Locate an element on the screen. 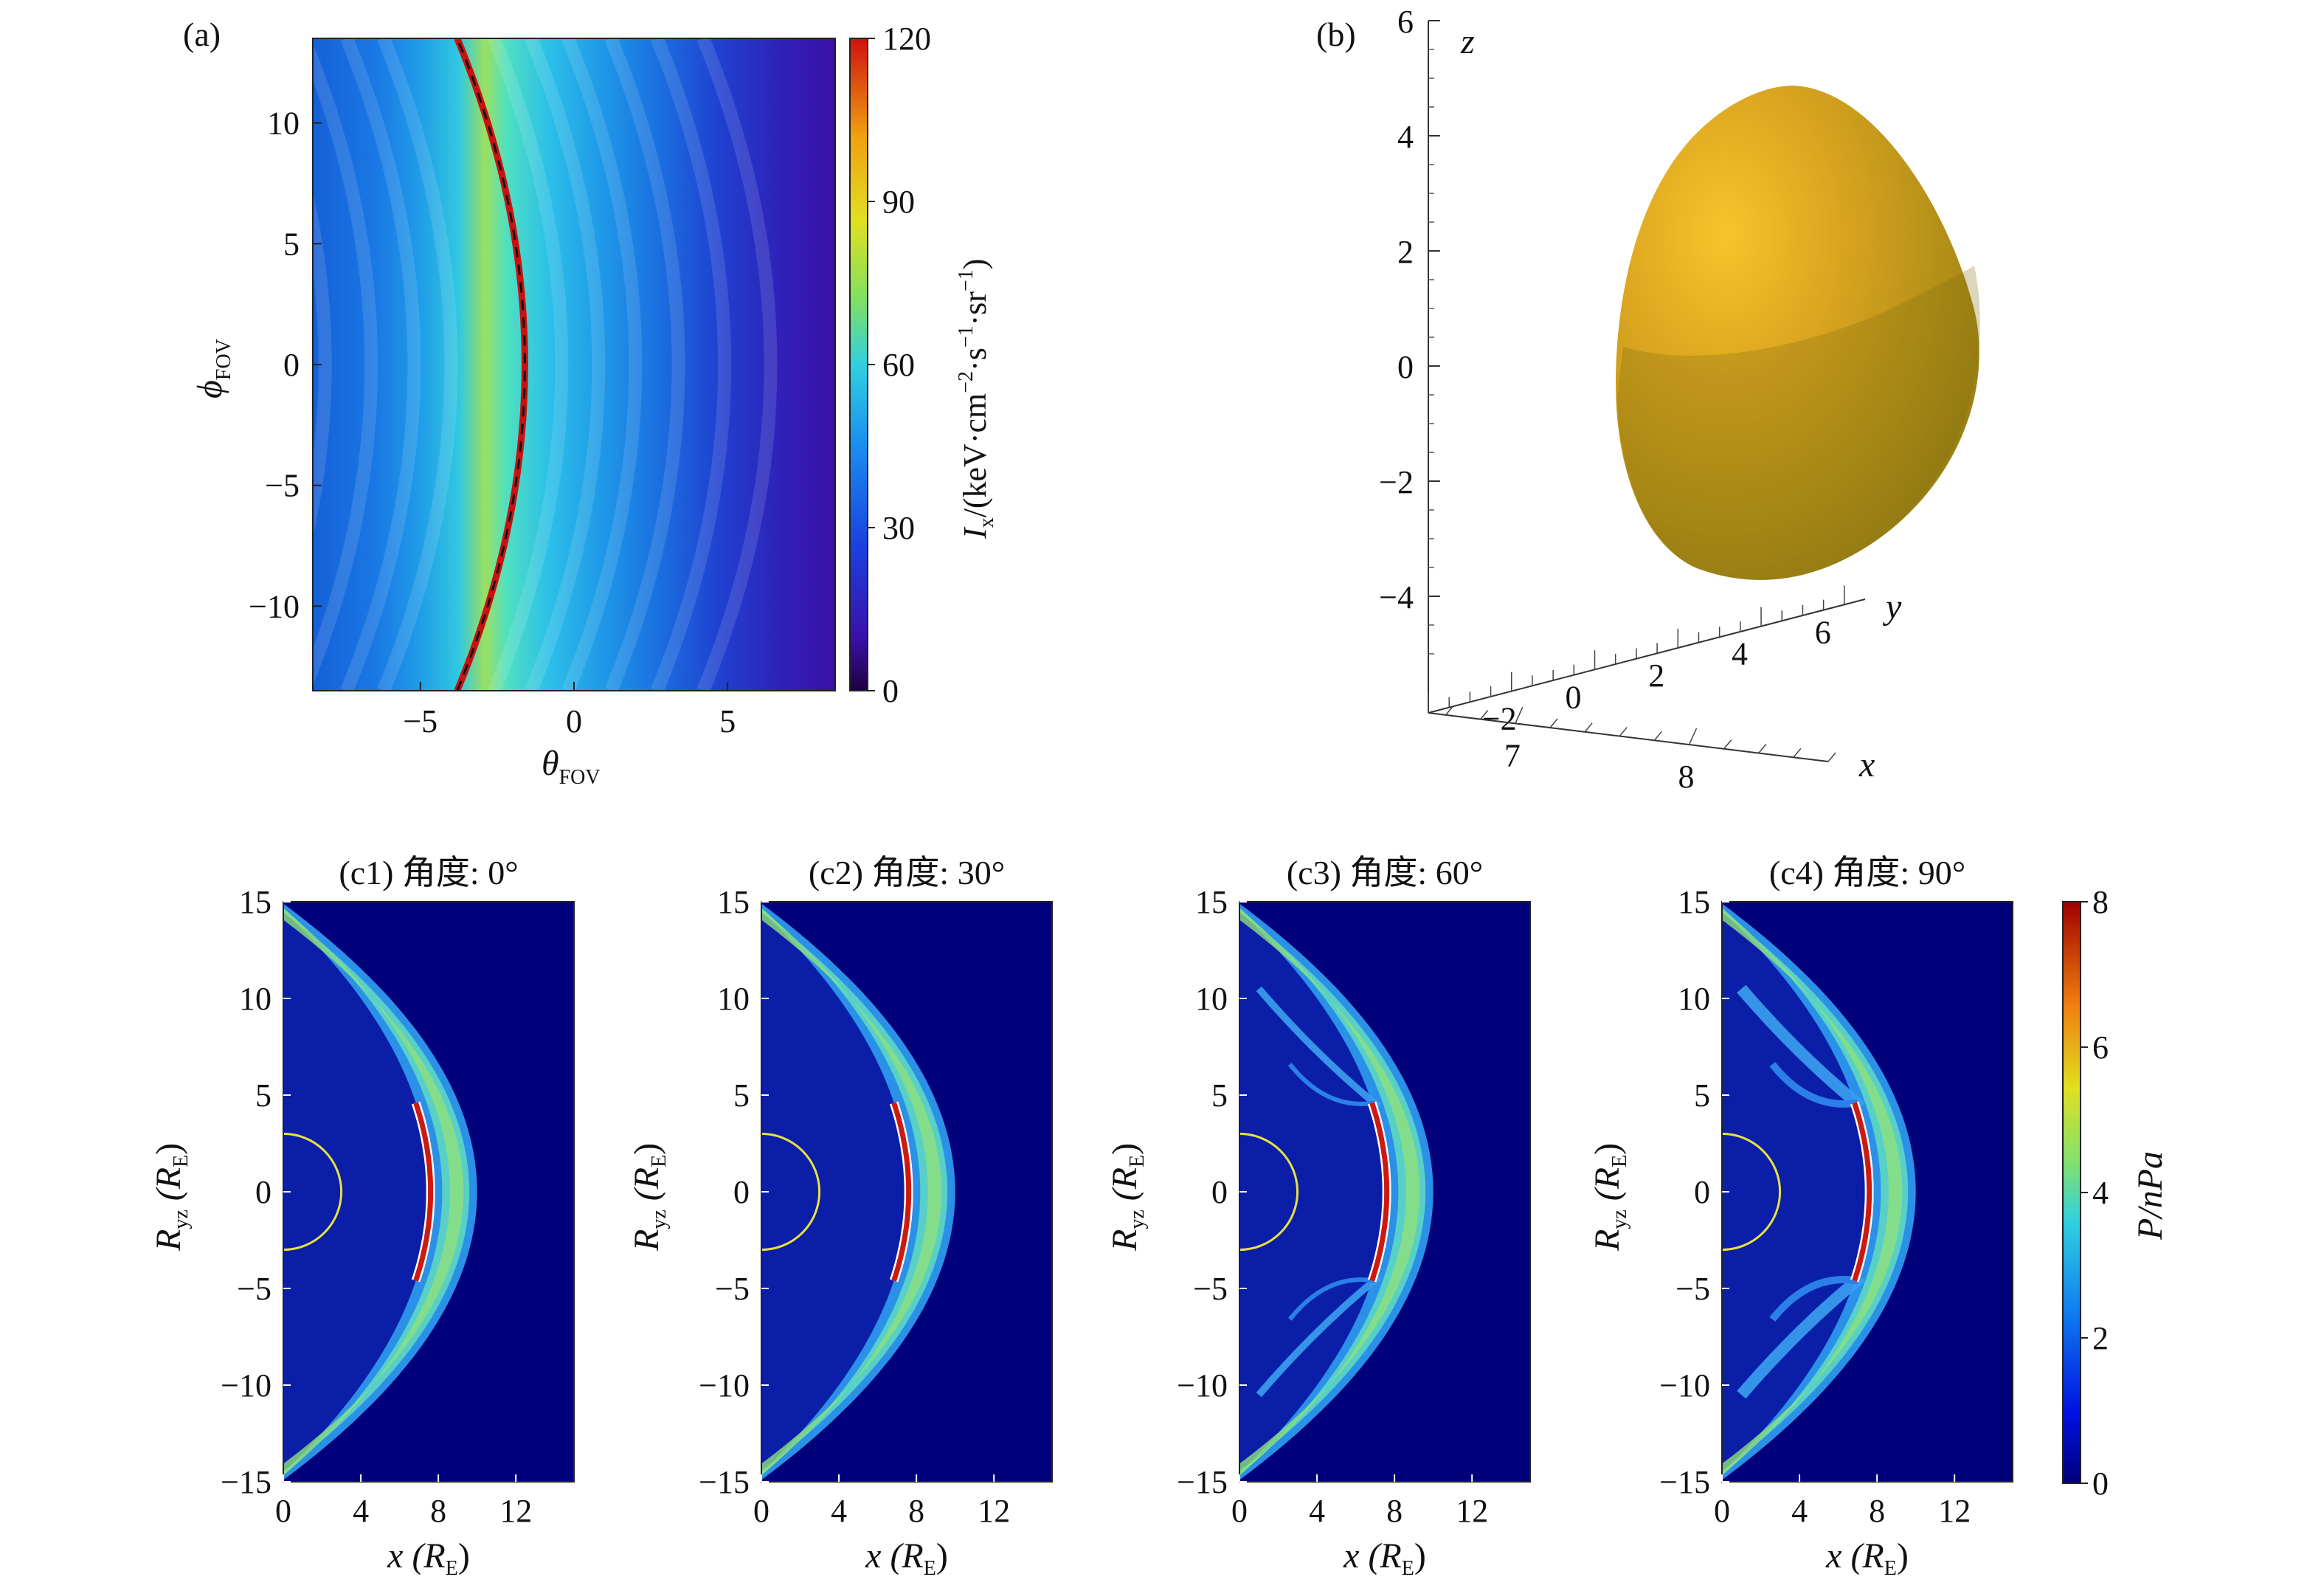 The height and width of the screenshot is (1591, 2324). panel-a-heatmap is located at coordinates (574, 364).